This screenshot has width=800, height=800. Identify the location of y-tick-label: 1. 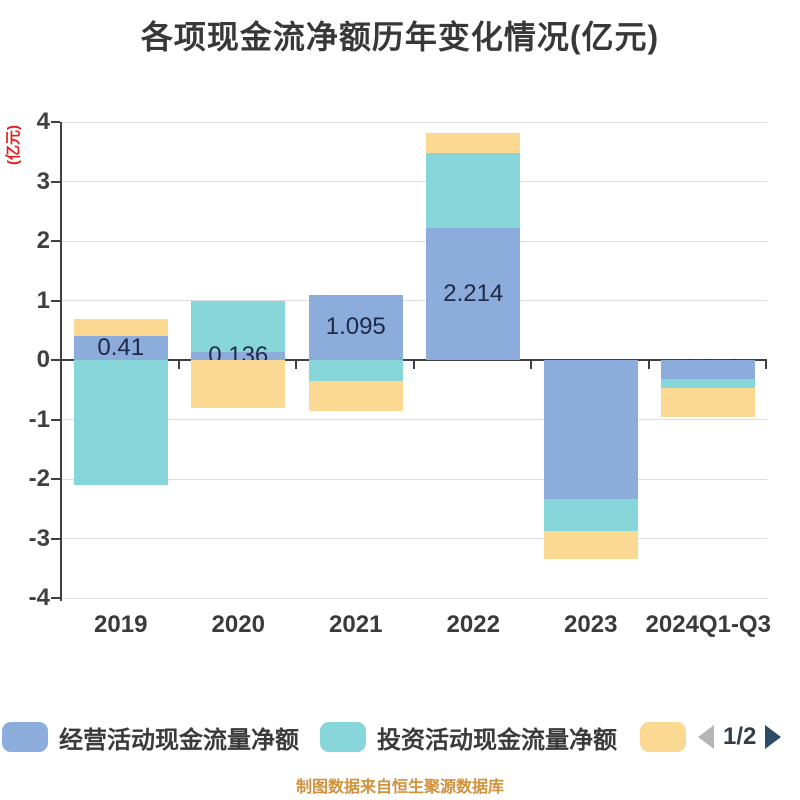
(43, 300).